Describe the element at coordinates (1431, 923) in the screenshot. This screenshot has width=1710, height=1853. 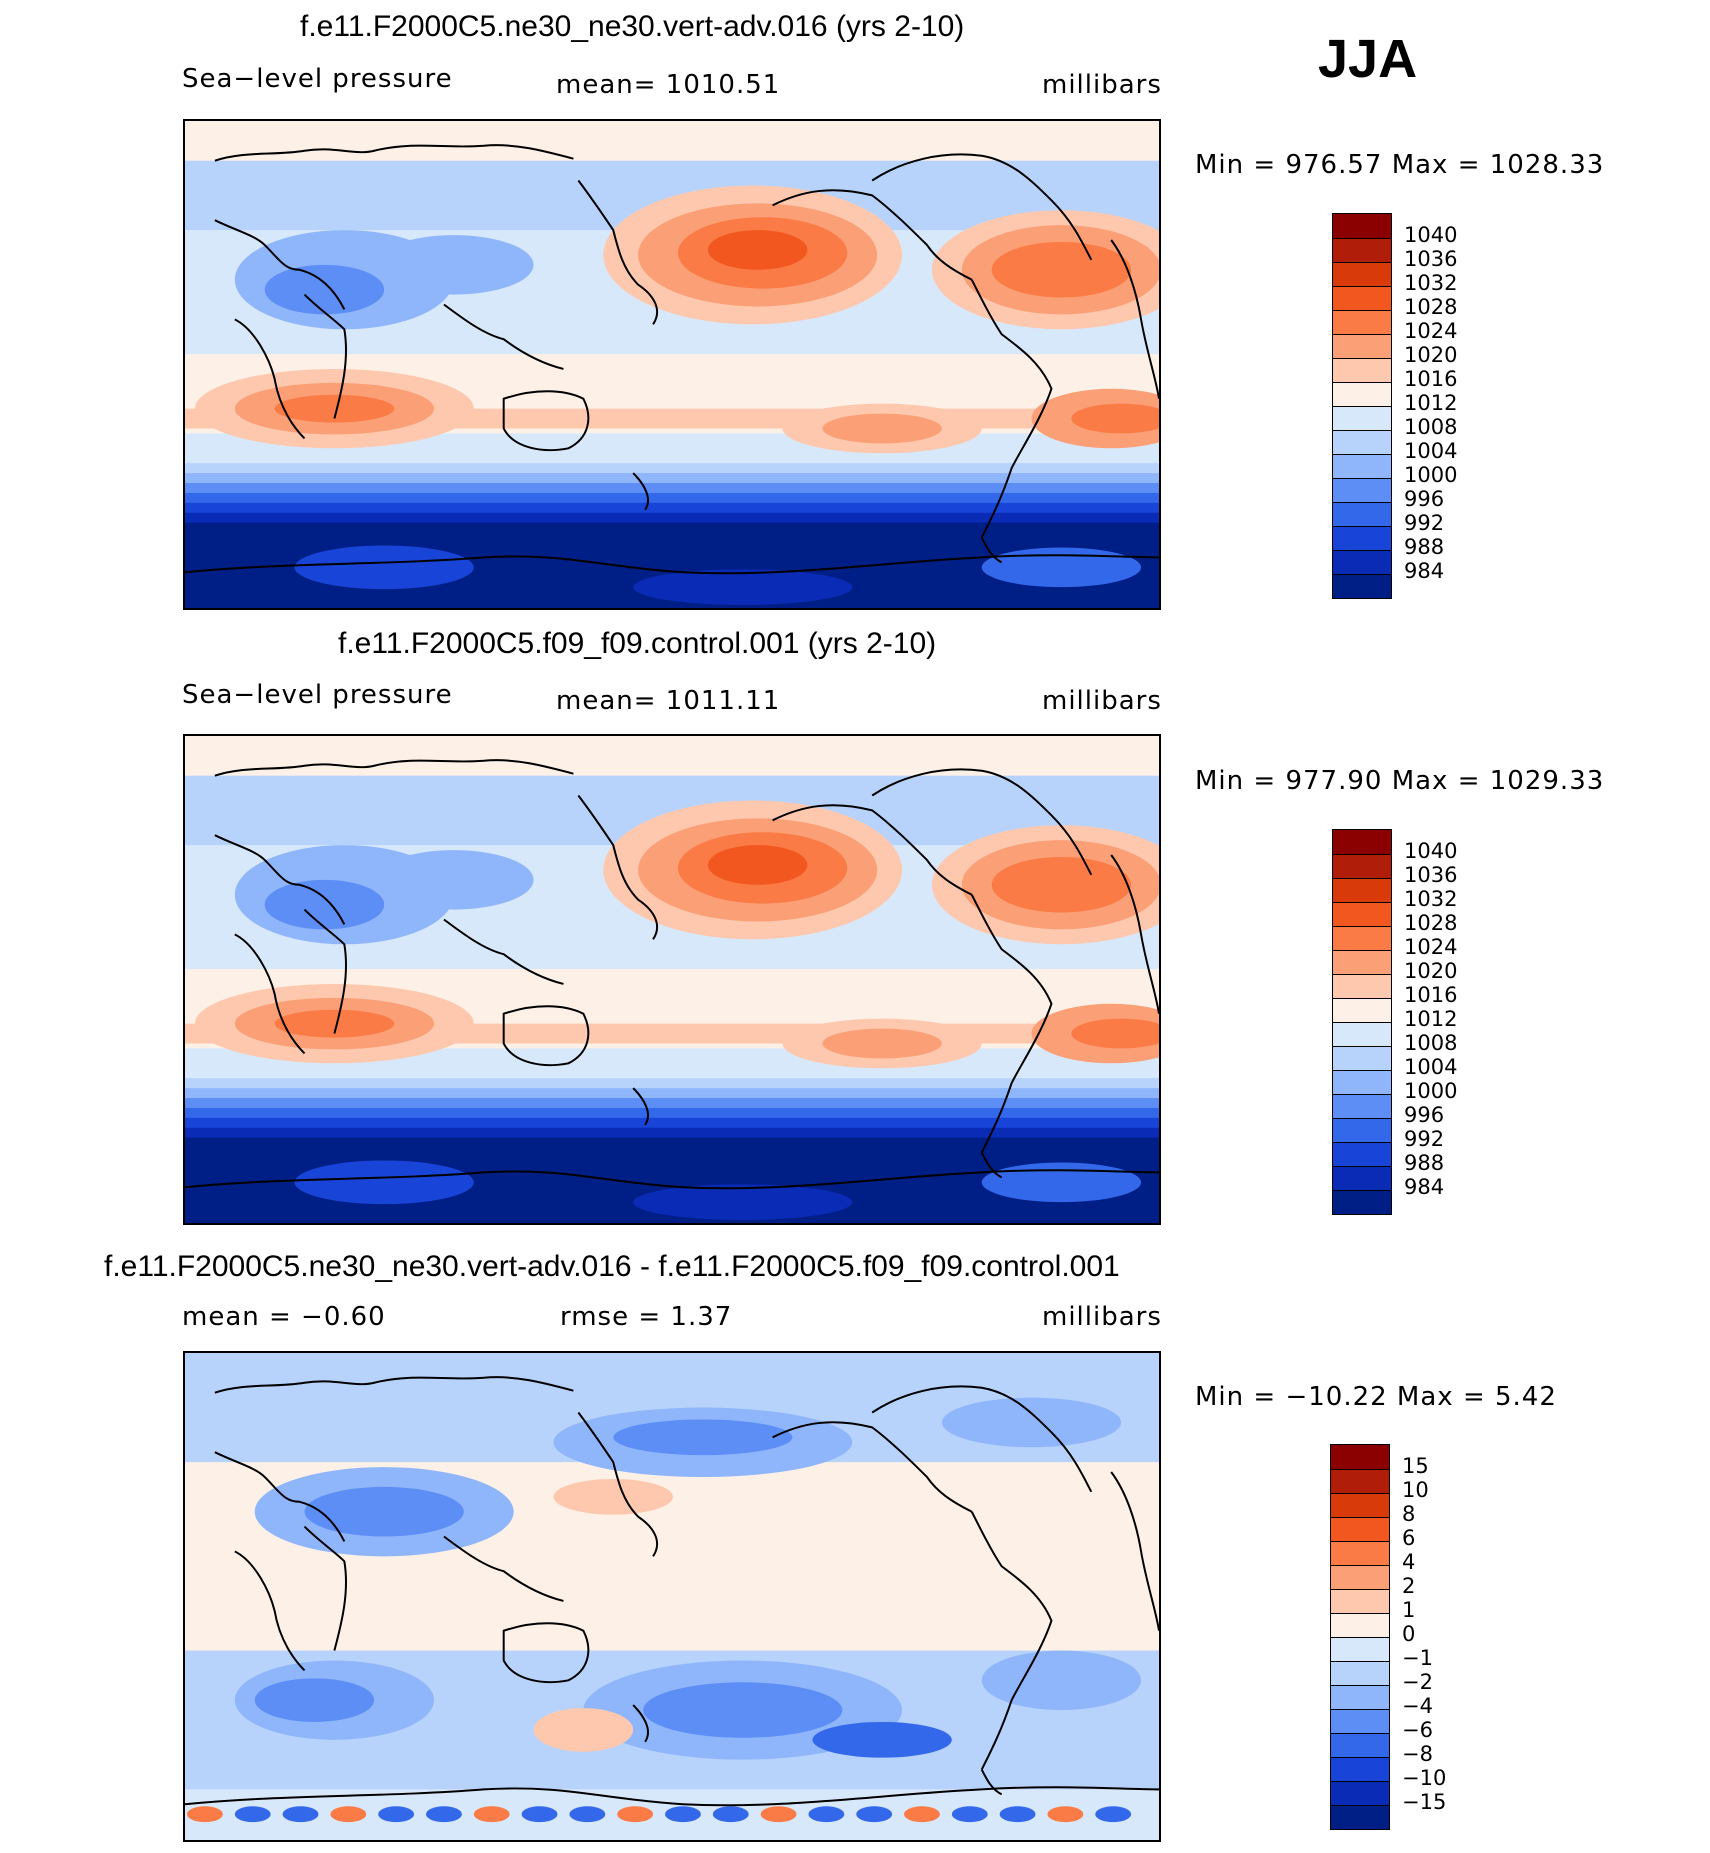
I see `colorbar-tick-label: 1028` at that location.